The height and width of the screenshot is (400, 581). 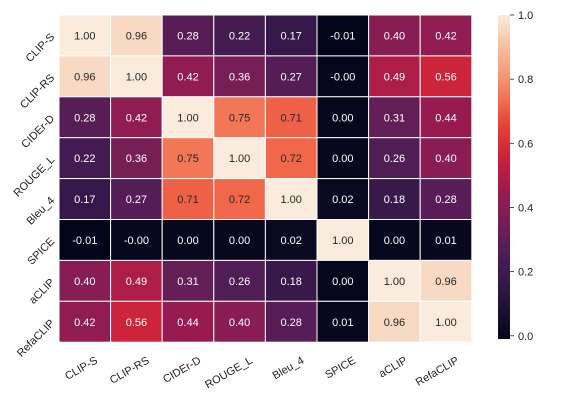 I want to click on heatmap-cell-SPICE-CIDEr-D, so click(x=188, y=240).